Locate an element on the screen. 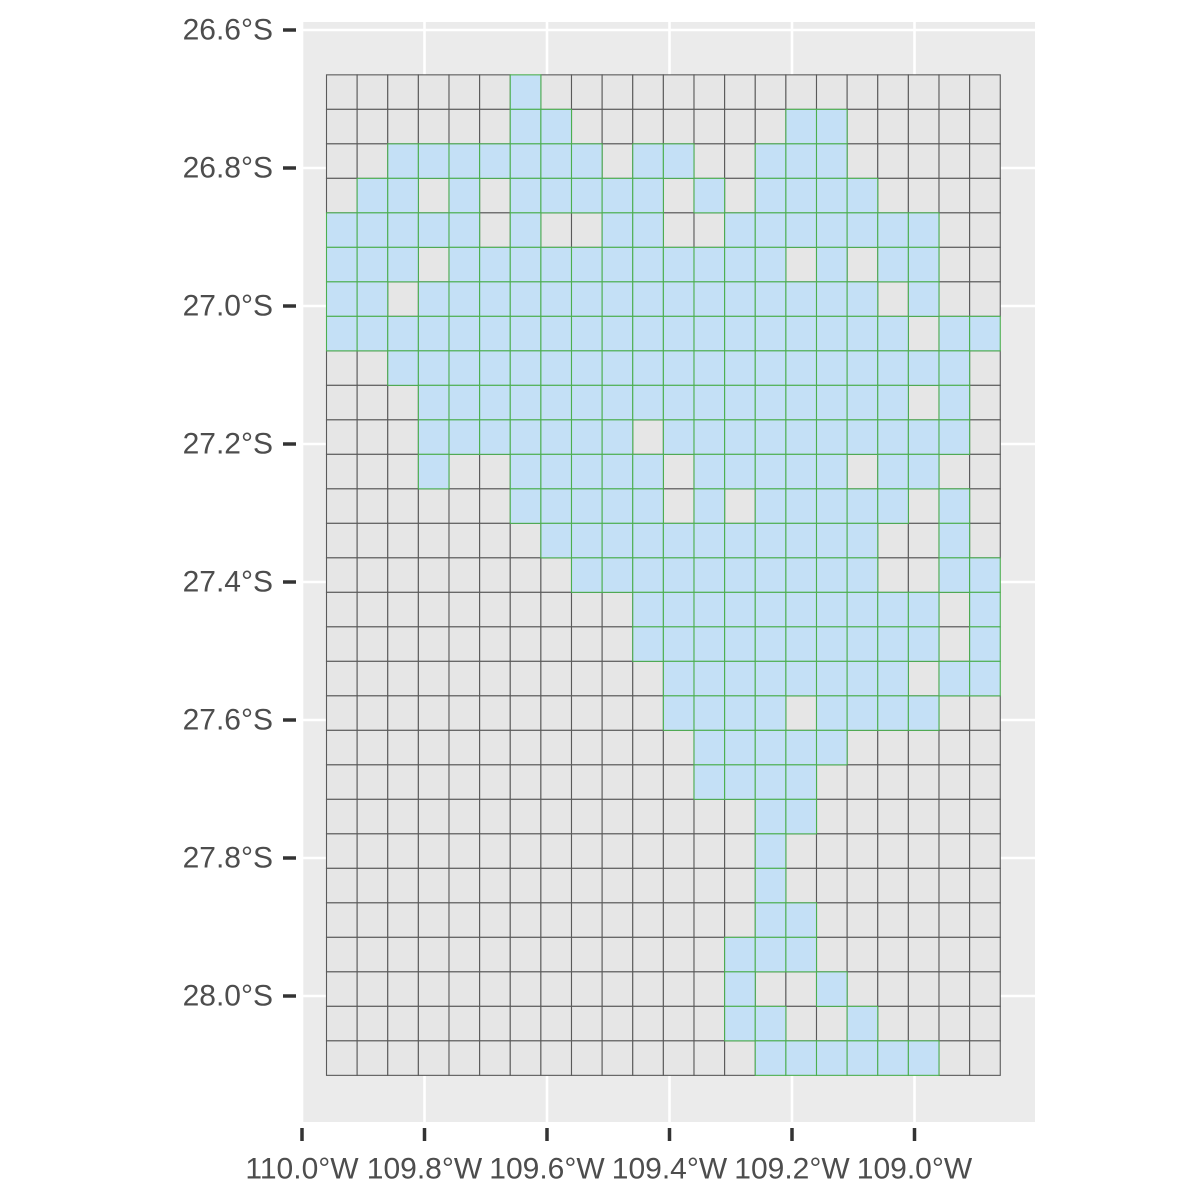  x-tick-label: 109.2°W is located at coordinates (792, 1169).